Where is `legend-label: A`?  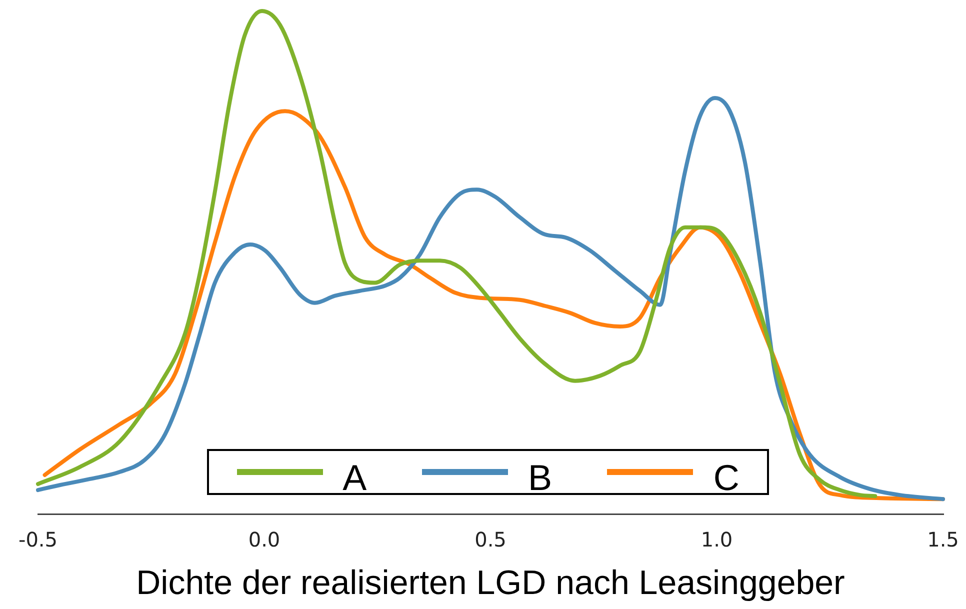
legend-label: A is located at coordinates (354, 478).